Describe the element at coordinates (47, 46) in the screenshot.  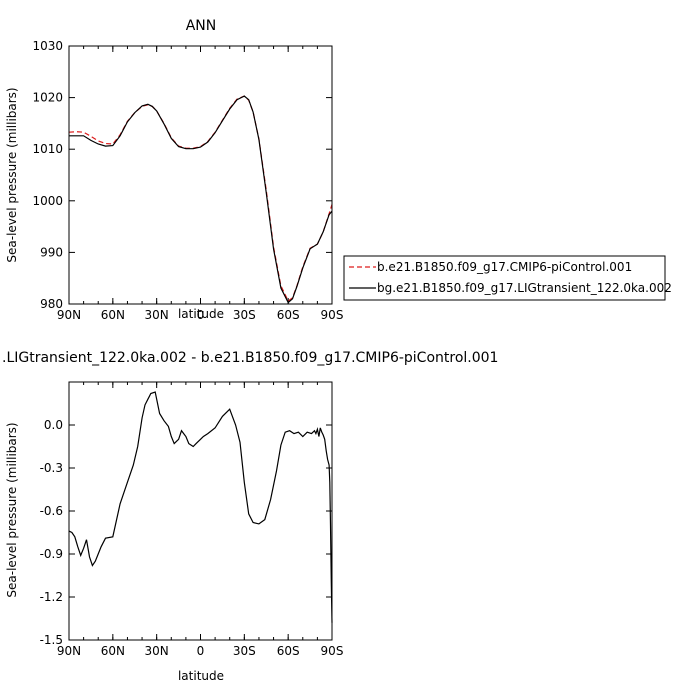
I see `y-tick-label: 1030` at that location.